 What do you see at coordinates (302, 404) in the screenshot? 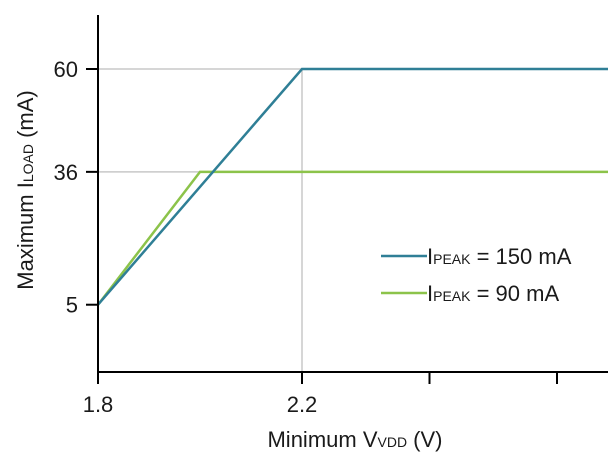
I see `x-tick-label-1: 2.2` at bounding box center [302, 404].